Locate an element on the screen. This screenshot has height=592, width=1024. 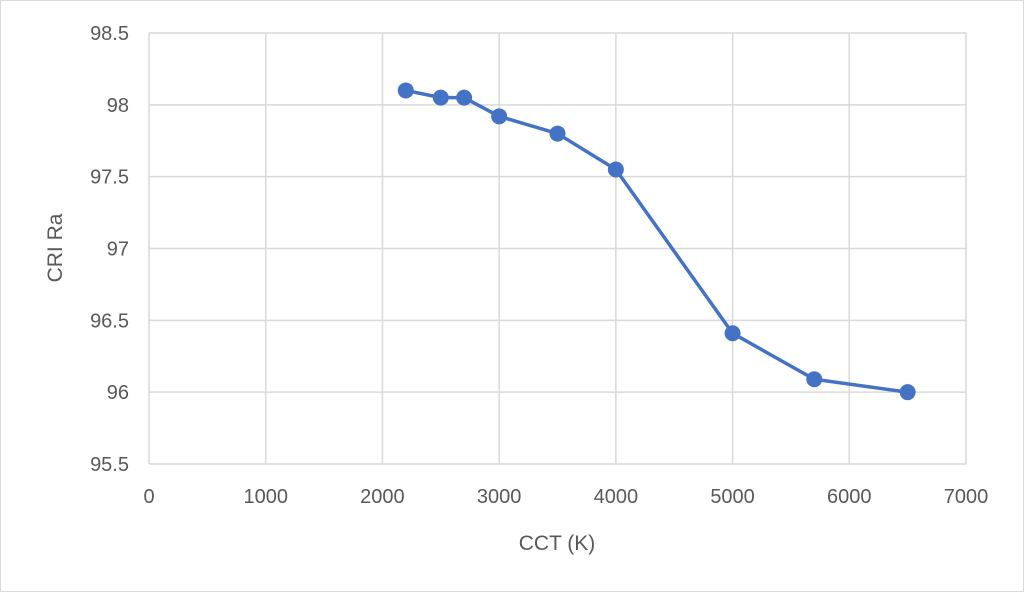
y-axis-label: CRI Ra is located at coordinates (55, 247).